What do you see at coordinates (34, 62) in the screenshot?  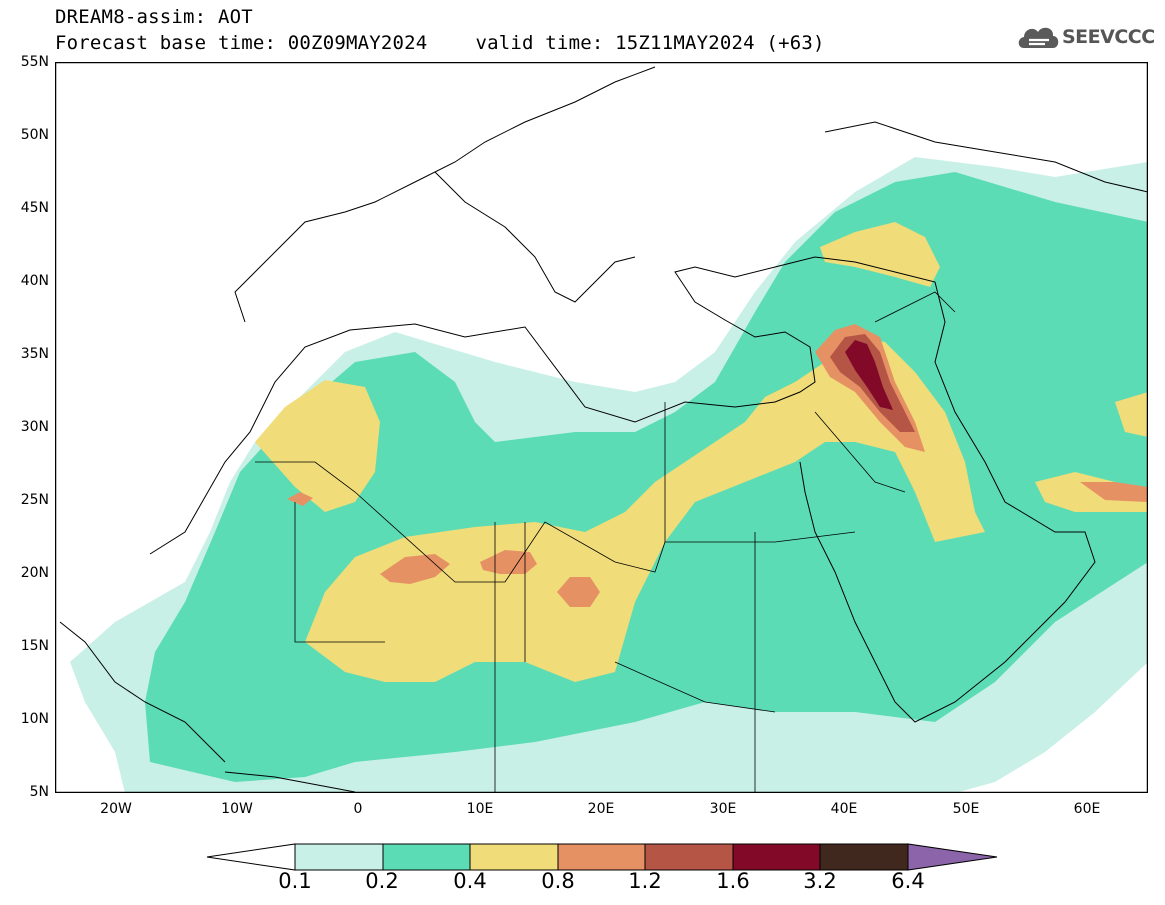 I see `lat-tick-label: 55N` at bounding box center [34, 62].